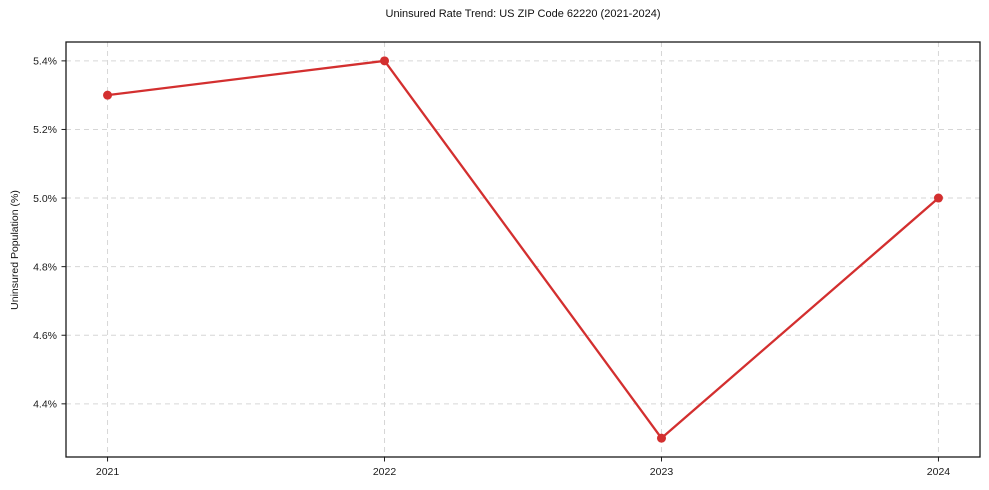 The image size is (989, 490). I want to click on y-tick-label: 4.6%, so click(45, 336).